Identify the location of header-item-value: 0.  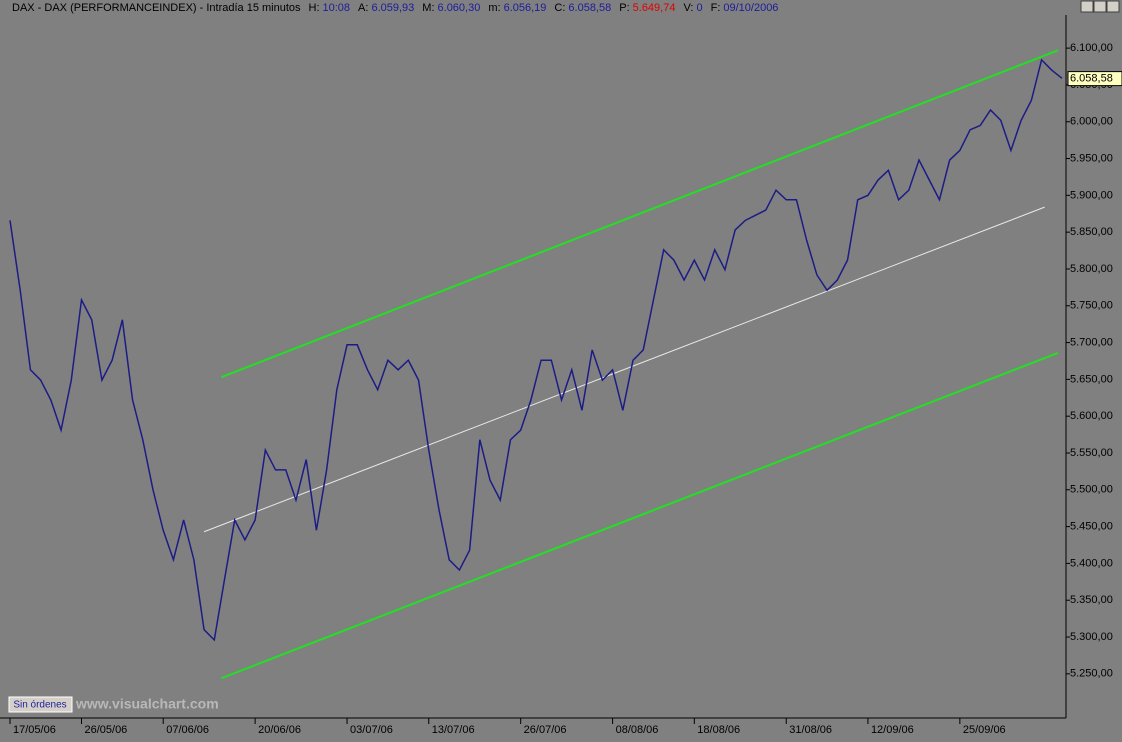
(699, 8).